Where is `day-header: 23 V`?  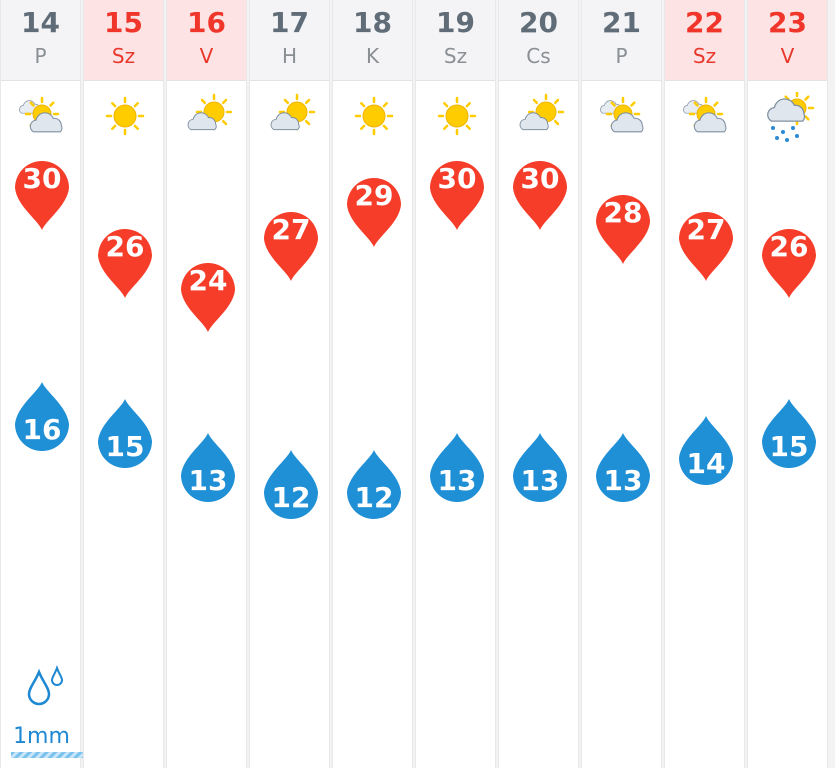 day-header: 23 V is located at coordinates (787, 40).